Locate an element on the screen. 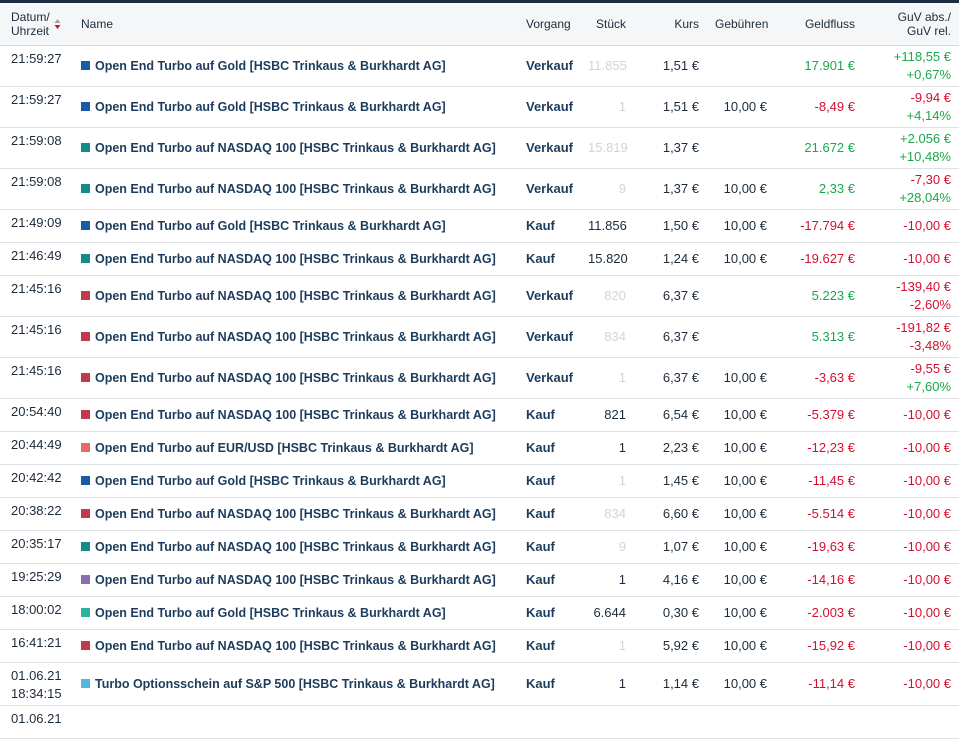 Image resolution: width=962 pixels, height=739 pixels. cashflow: 17.901 € is located at coordinates (819, 66).